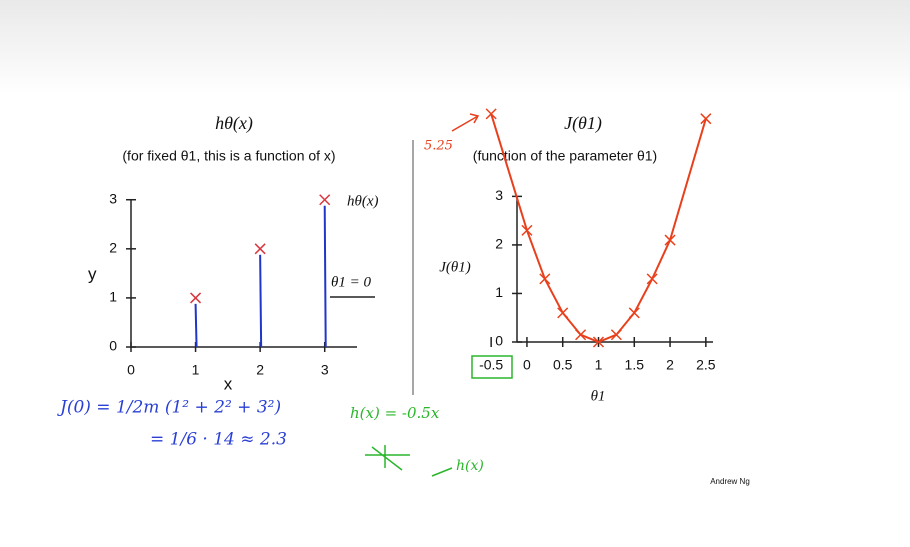 The width and height of the screenshot is (910, 547). Describe the element at coordinates (351, 282) in the screenshot. I see `annotation: θ1 = 0` at that location.